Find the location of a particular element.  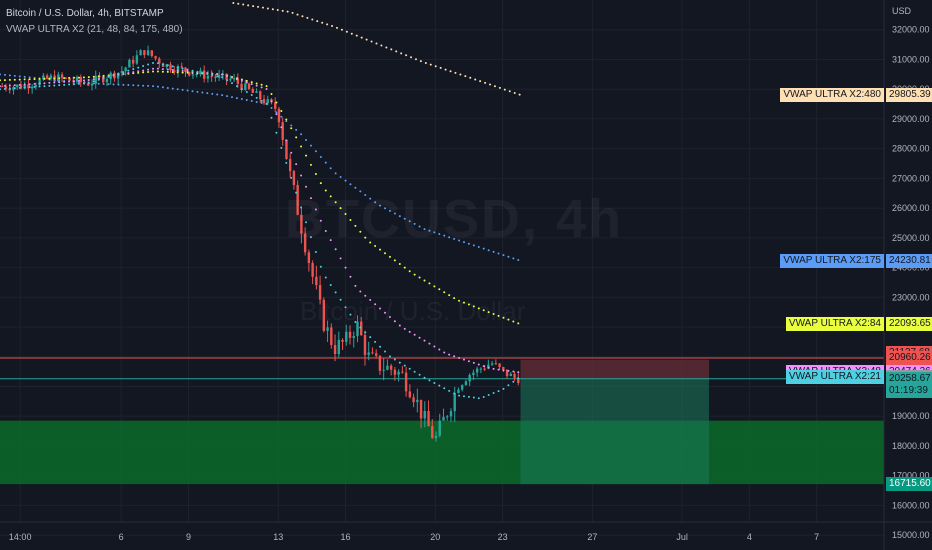

y-tick-label: 19000.00 is located at coordinates (911, 416).